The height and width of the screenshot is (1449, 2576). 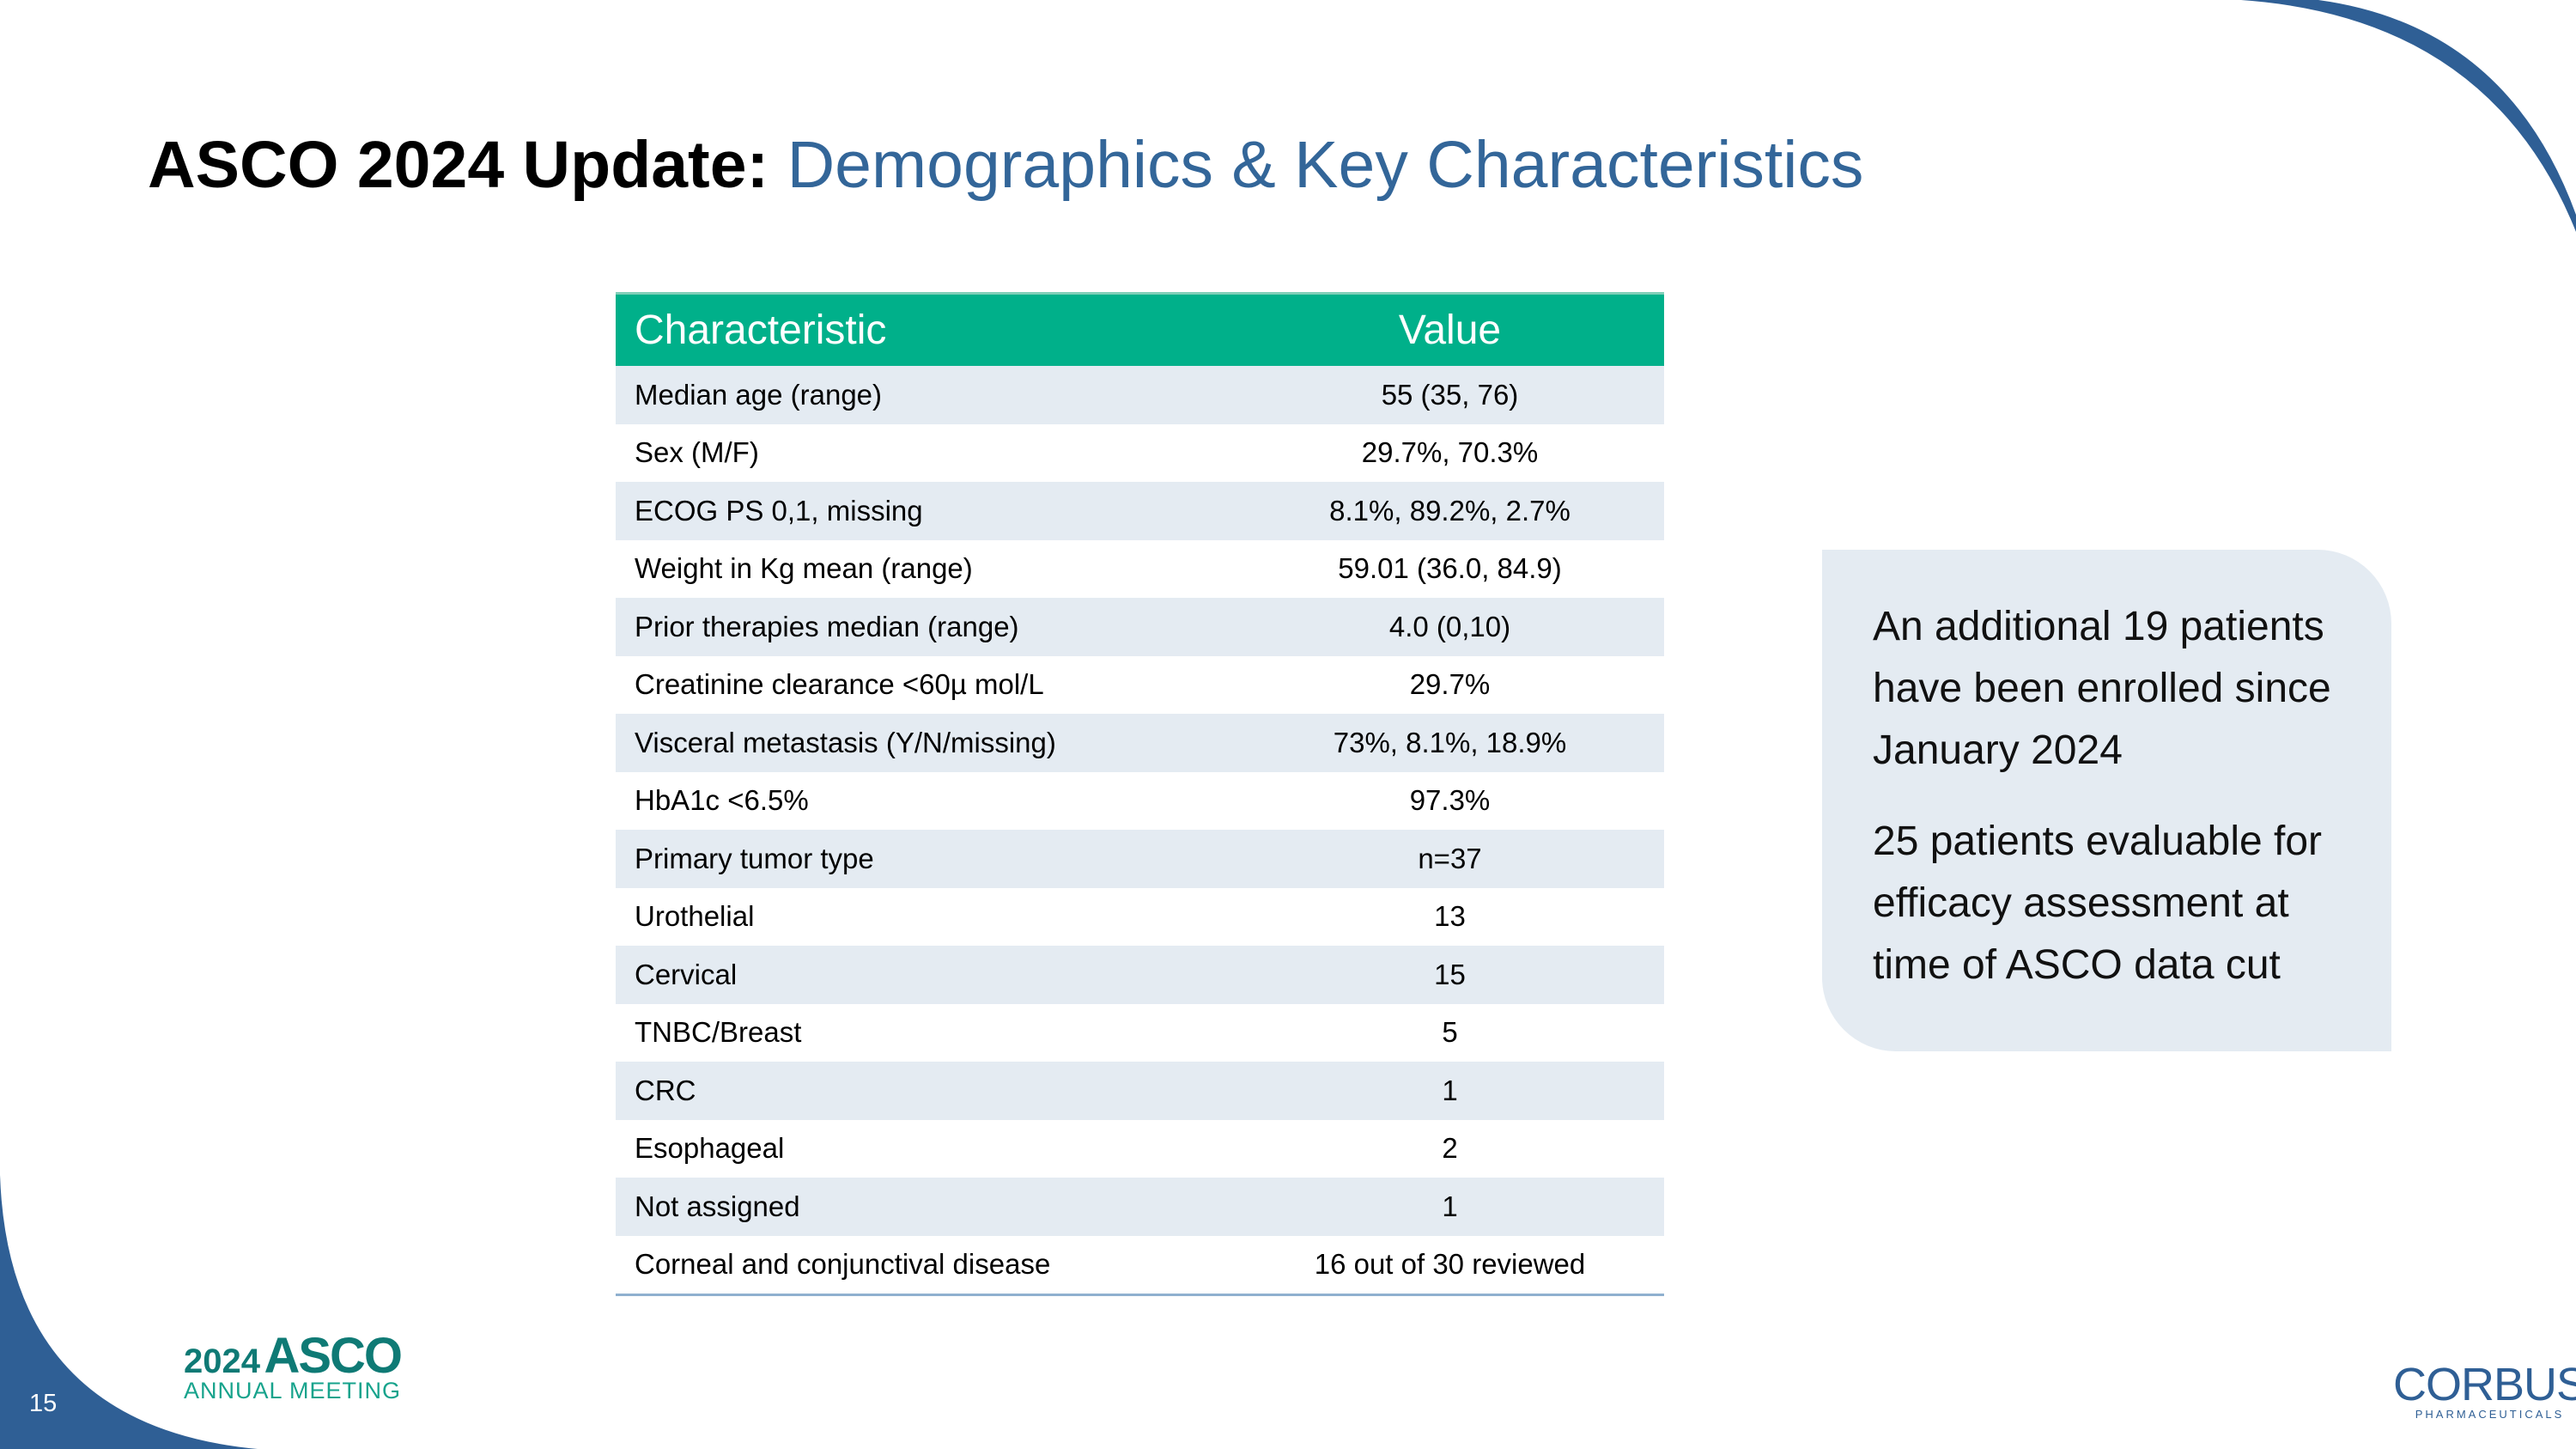 I want to click on company-logo: CORBUS PHARMACEUTICALS, so click(x=2485, y=1391).